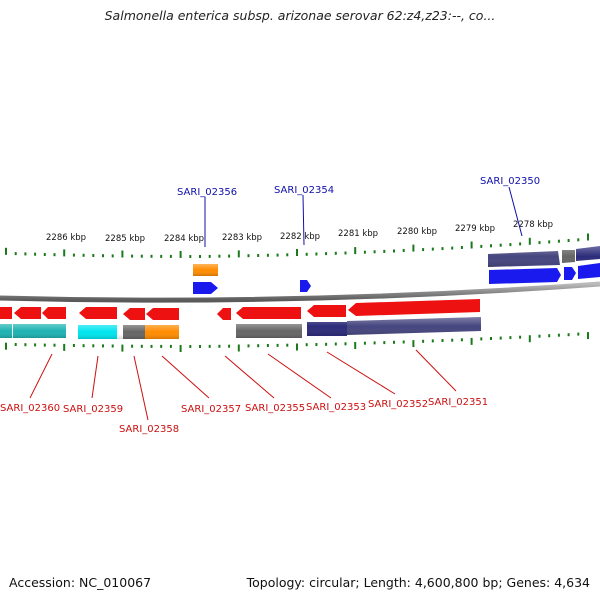  What do you see at coordinates (398, 404) in the screenshot?
I see `gene-label-reverse: SARI_02352` at bounding box center [398, 404].